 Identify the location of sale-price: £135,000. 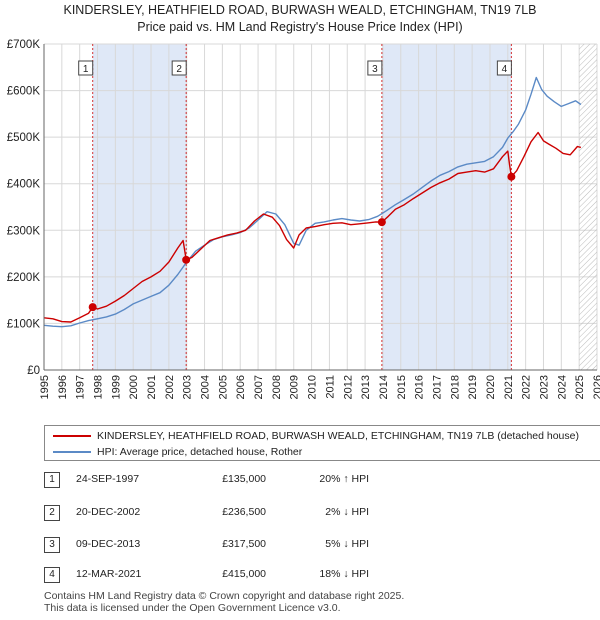
(244, 479).